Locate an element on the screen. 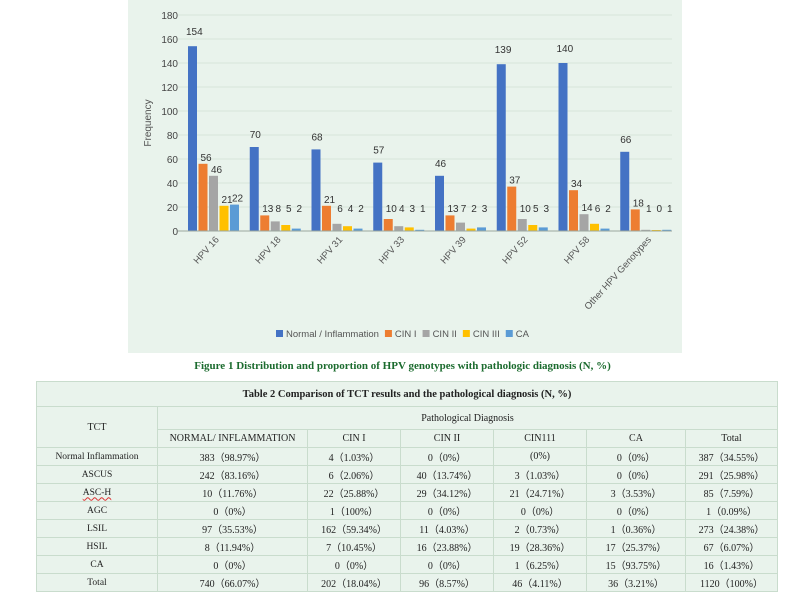  table-row: AGC 0（0%） 1（100%） 0（0%） 0（0%） 0（0%） 1（0.09%） is located at coordinates (407, 510).